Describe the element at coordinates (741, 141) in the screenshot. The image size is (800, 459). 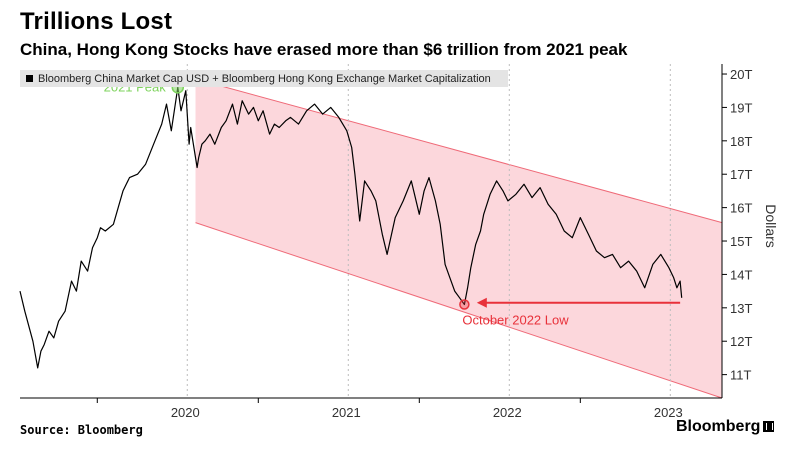
I see `y-tick-label: 18T` at that location.